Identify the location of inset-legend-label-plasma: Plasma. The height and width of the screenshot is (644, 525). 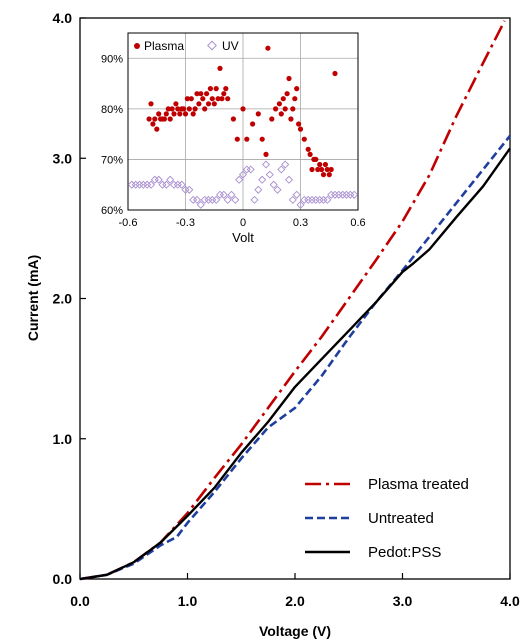
(164, 46).